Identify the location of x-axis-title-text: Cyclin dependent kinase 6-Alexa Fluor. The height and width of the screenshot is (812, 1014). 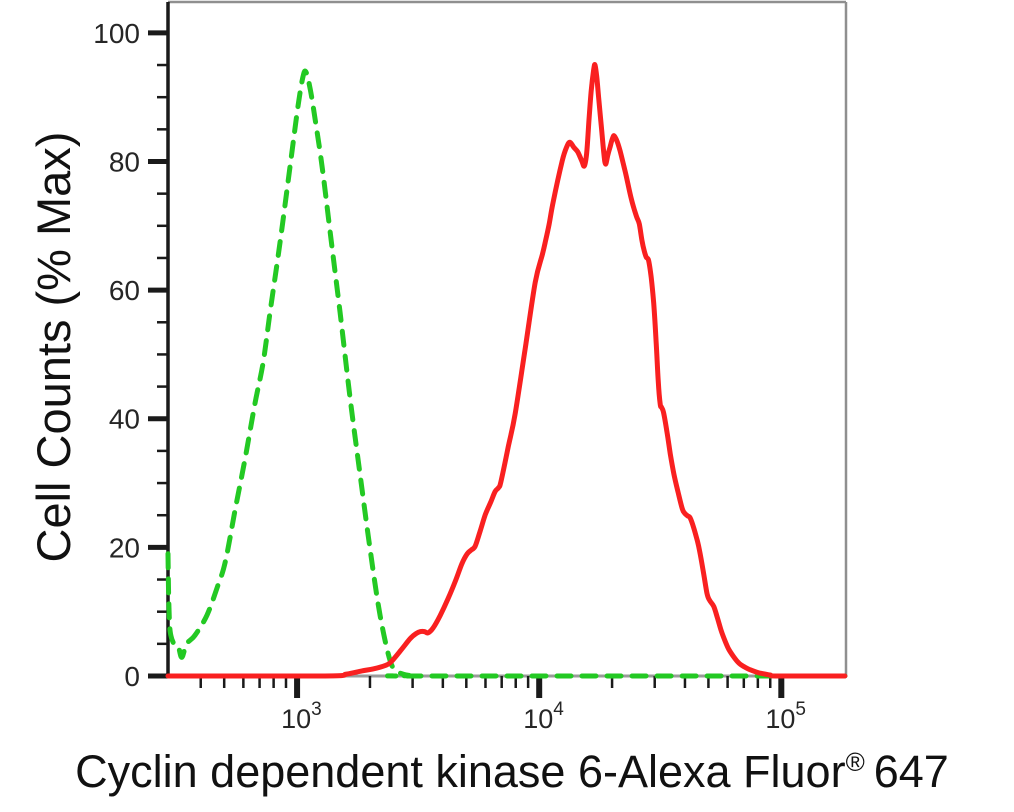
(460, 771).